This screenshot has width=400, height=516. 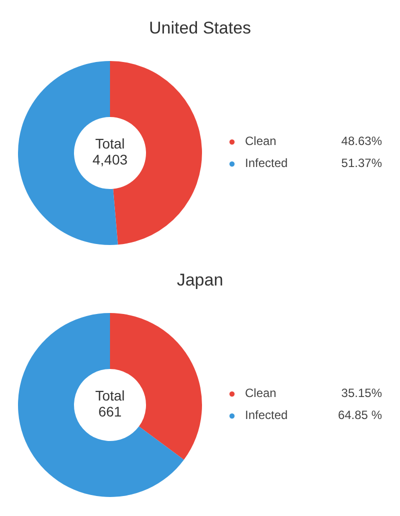 What do you see at coordinates (360, 415) in the screenshot?
I see `data-label: 64.85 %` at bounding box center [360, 415].